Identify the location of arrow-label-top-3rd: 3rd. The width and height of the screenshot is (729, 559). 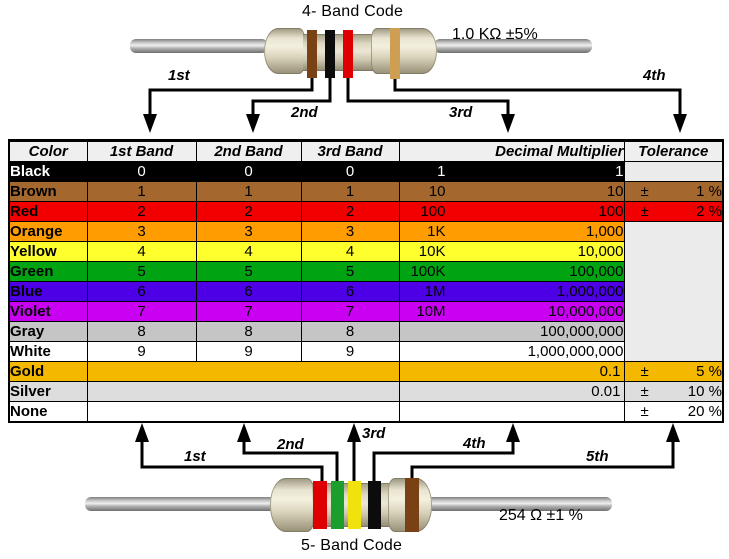
(461, 112).